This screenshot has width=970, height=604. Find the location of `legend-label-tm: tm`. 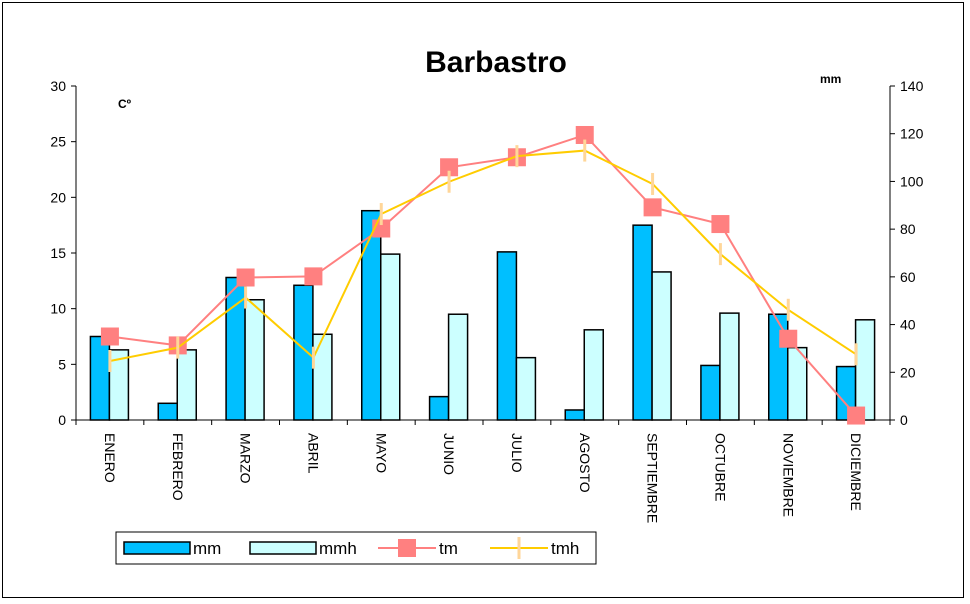

legend-label-tm: tm is located at coordinates (448, 548).